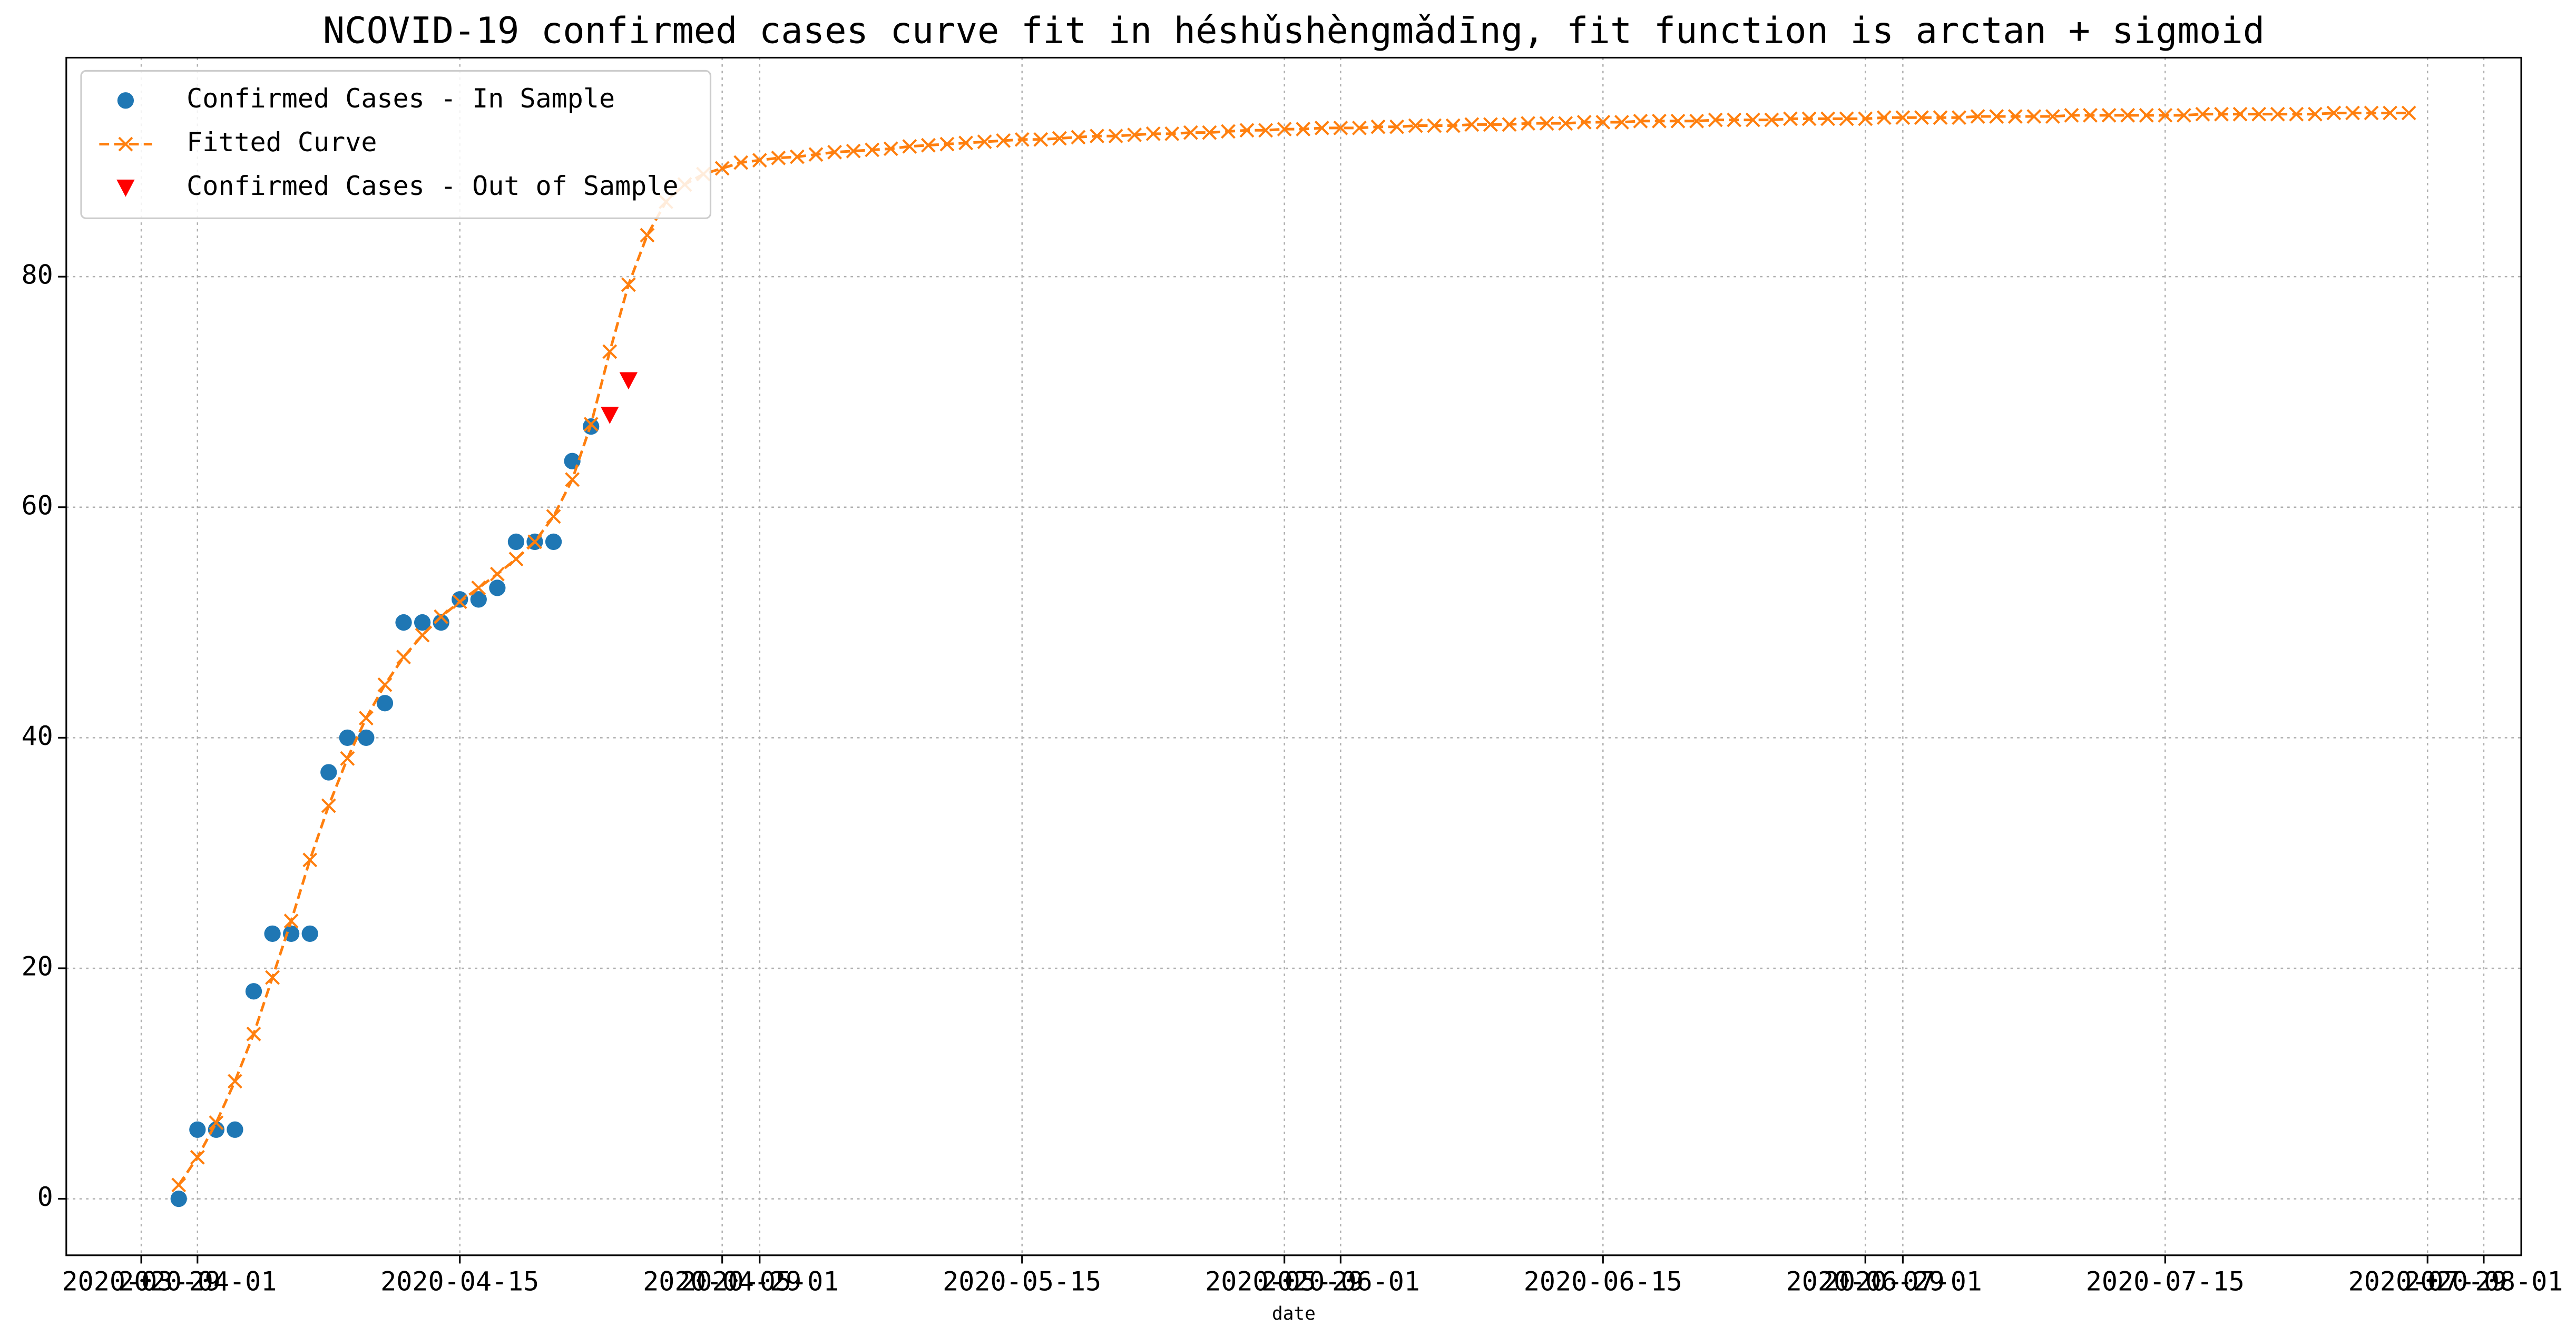 This screenshot has width=2576, height=1336. What do you see at coordinates (1284, 1281) in the screenshot?
I see `x-tick-label: 2020-05-29` at bounding box center [1284, 1281].